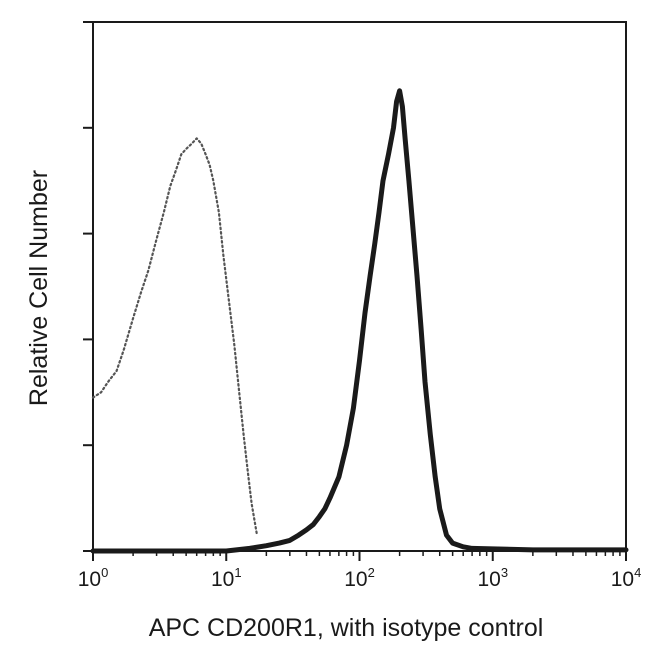  I want to click on x-tick-label: 10², so click(359, 578).